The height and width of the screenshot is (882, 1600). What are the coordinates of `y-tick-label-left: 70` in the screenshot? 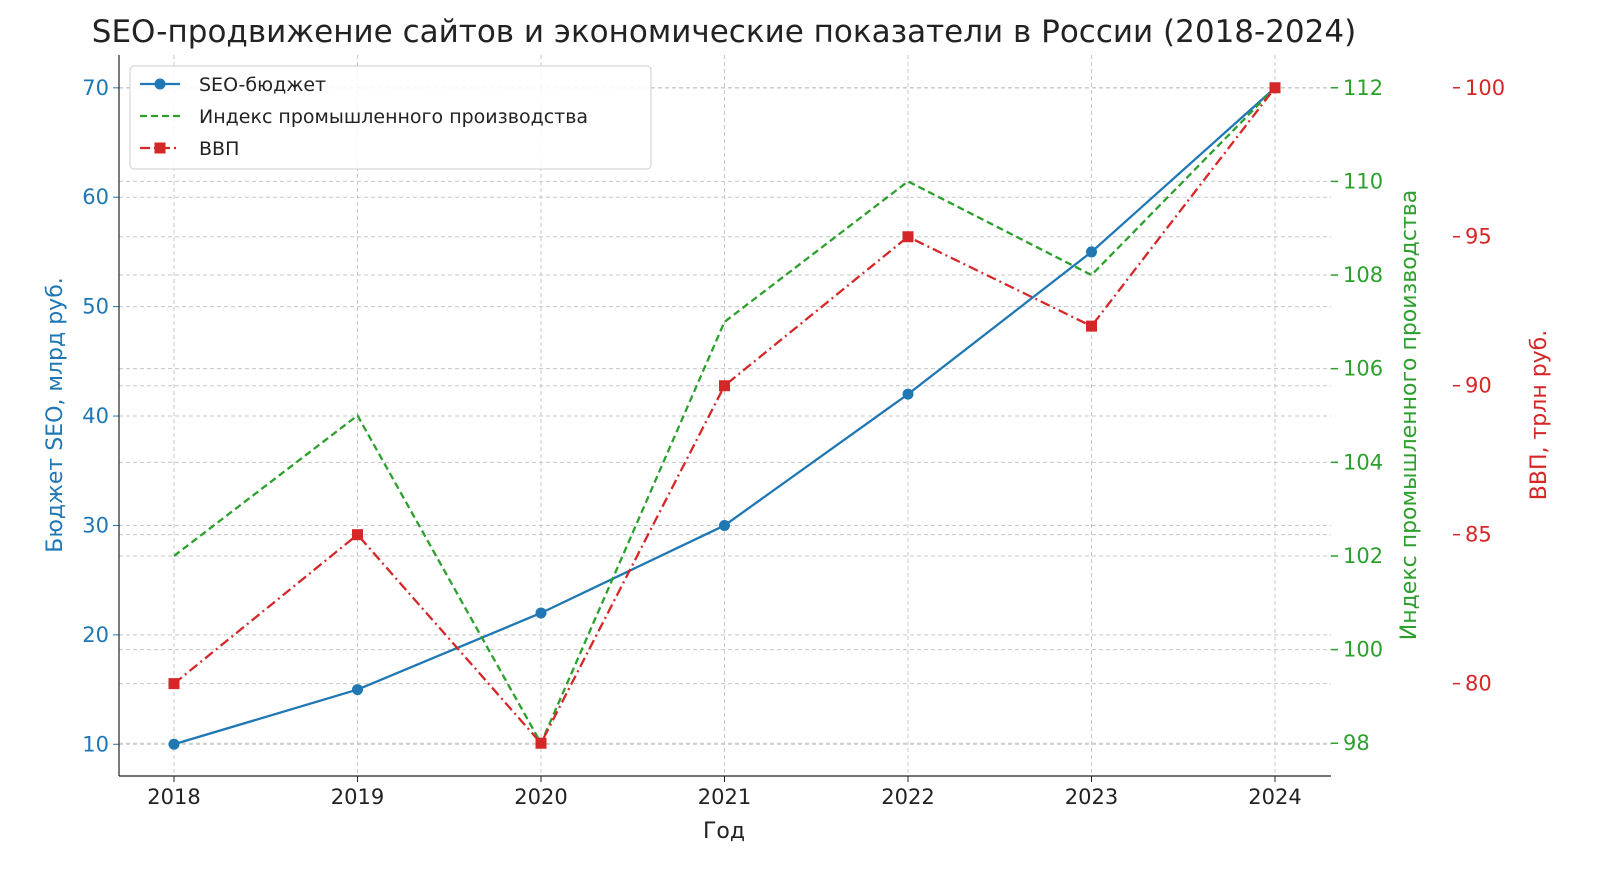 It's located at (95, 88).